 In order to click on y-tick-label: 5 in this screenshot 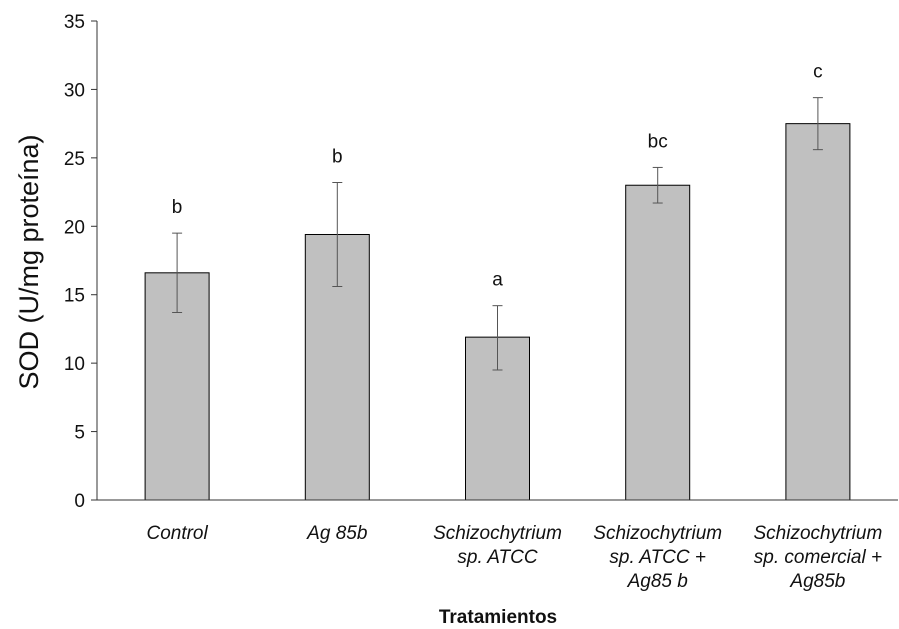, I will do `click(79, 433)`.